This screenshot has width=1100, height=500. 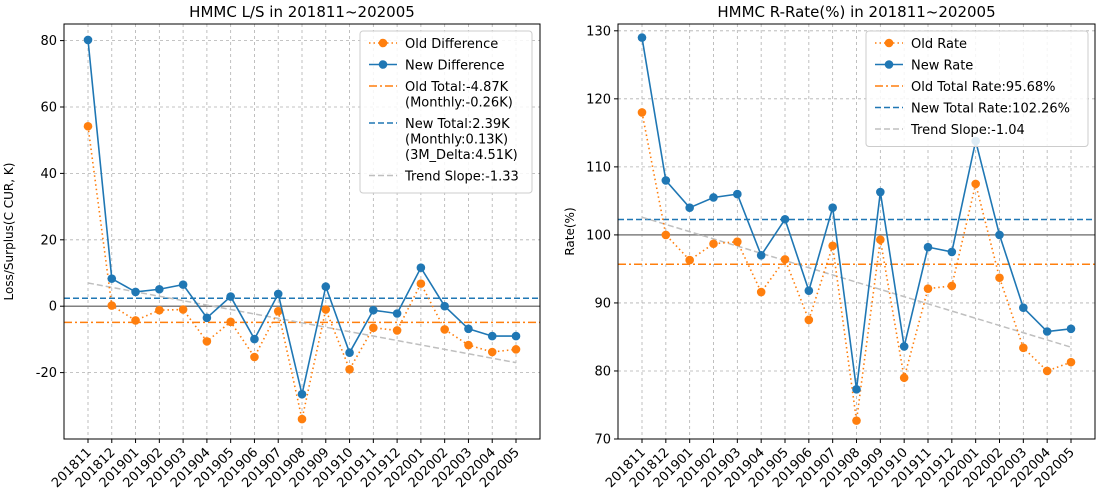 I want to click on legend-label: Trend Slope:-1.04, so click(x=967, y=130).